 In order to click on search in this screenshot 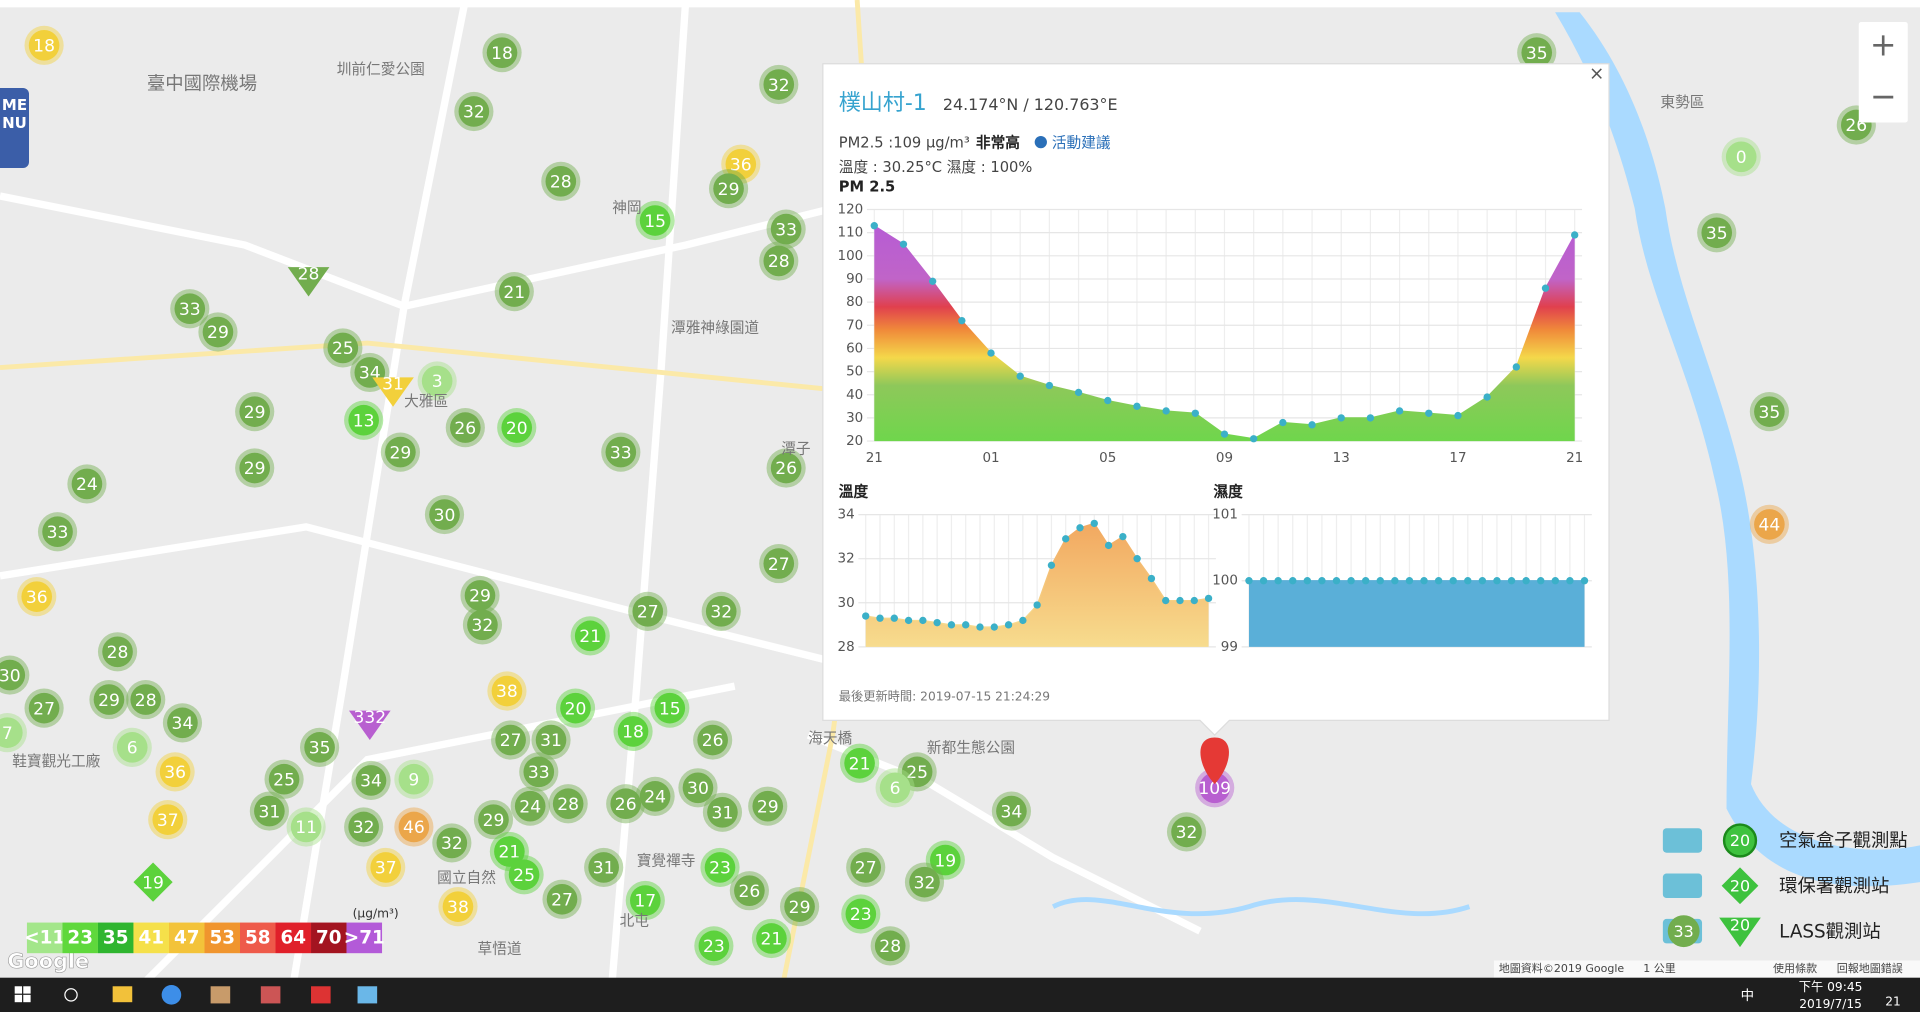, I will do `click(71, 995)`.